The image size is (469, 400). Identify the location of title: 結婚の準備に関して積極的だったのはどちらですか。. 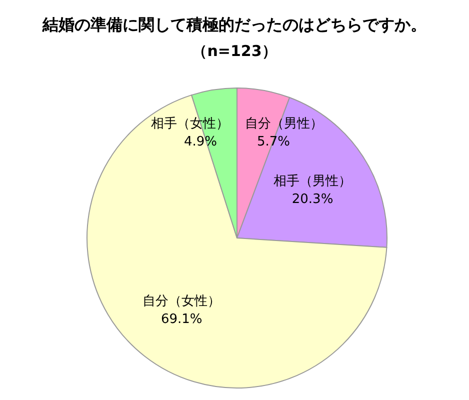
(234, 24).